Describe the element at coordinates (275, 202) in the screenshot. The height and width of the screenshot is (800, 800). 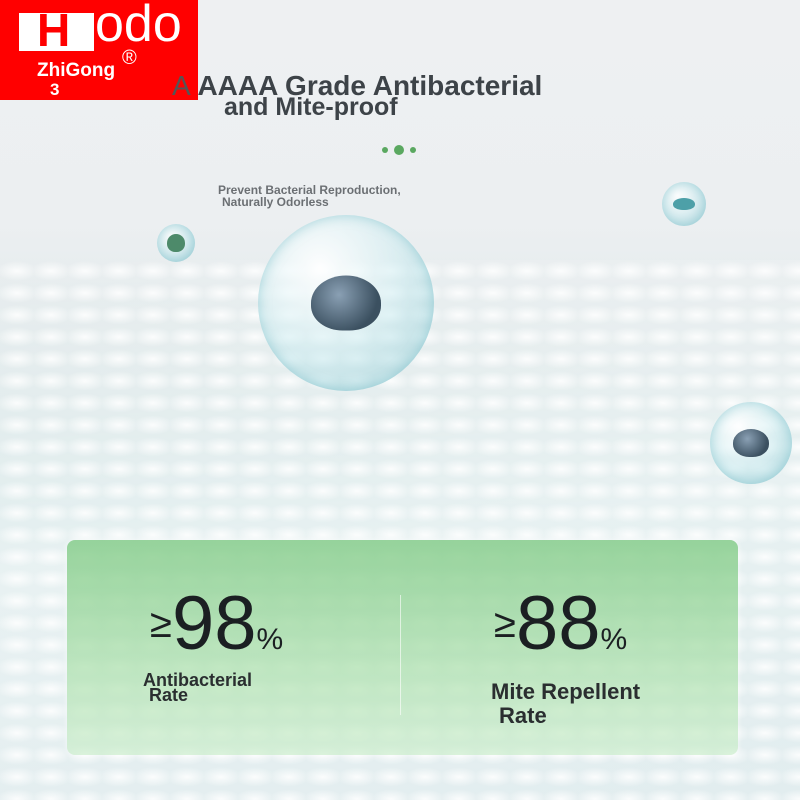
I see `subtitle-line2: Naturally Odorless` at that location.